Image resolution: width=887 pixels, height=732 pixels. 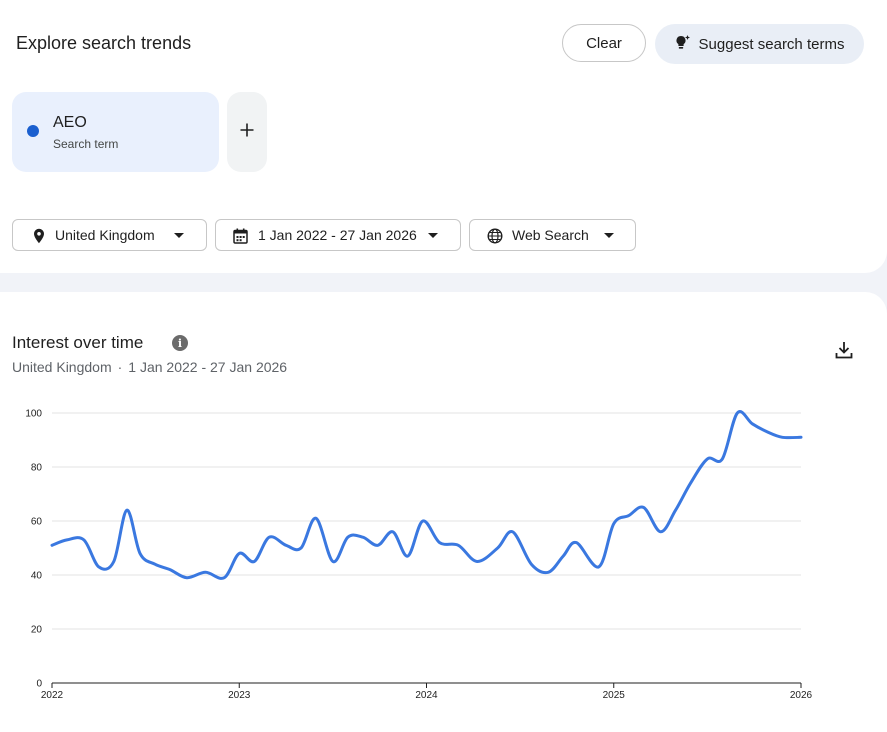 What do you see at coordinates (62, 367) in the screenshot?
I see `chart-subtitle-location: United Kingdom` at bounding box center [62, 367].